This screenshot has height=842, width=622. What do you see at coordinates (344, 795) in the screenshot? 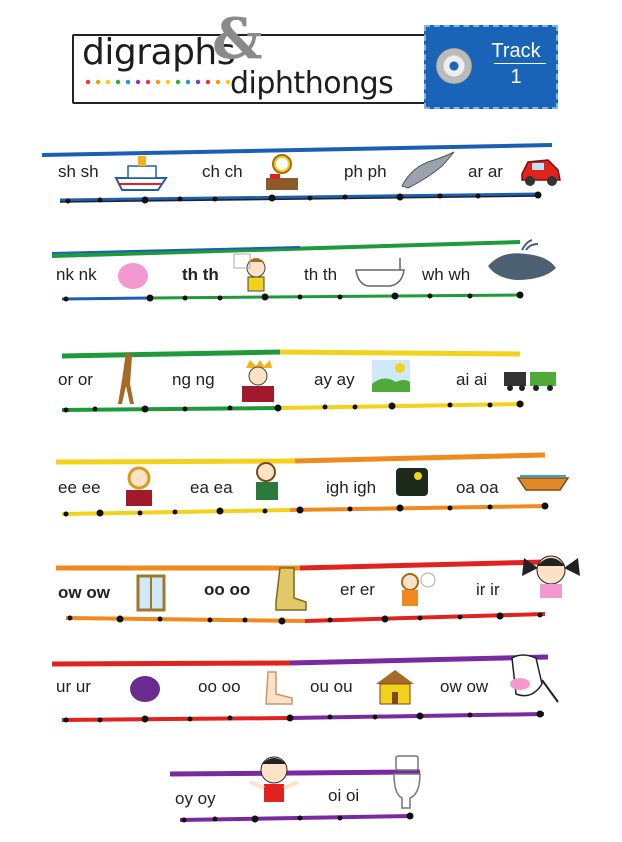
I see `phonogram-label: oi oi` at bounding box center [344, 795].